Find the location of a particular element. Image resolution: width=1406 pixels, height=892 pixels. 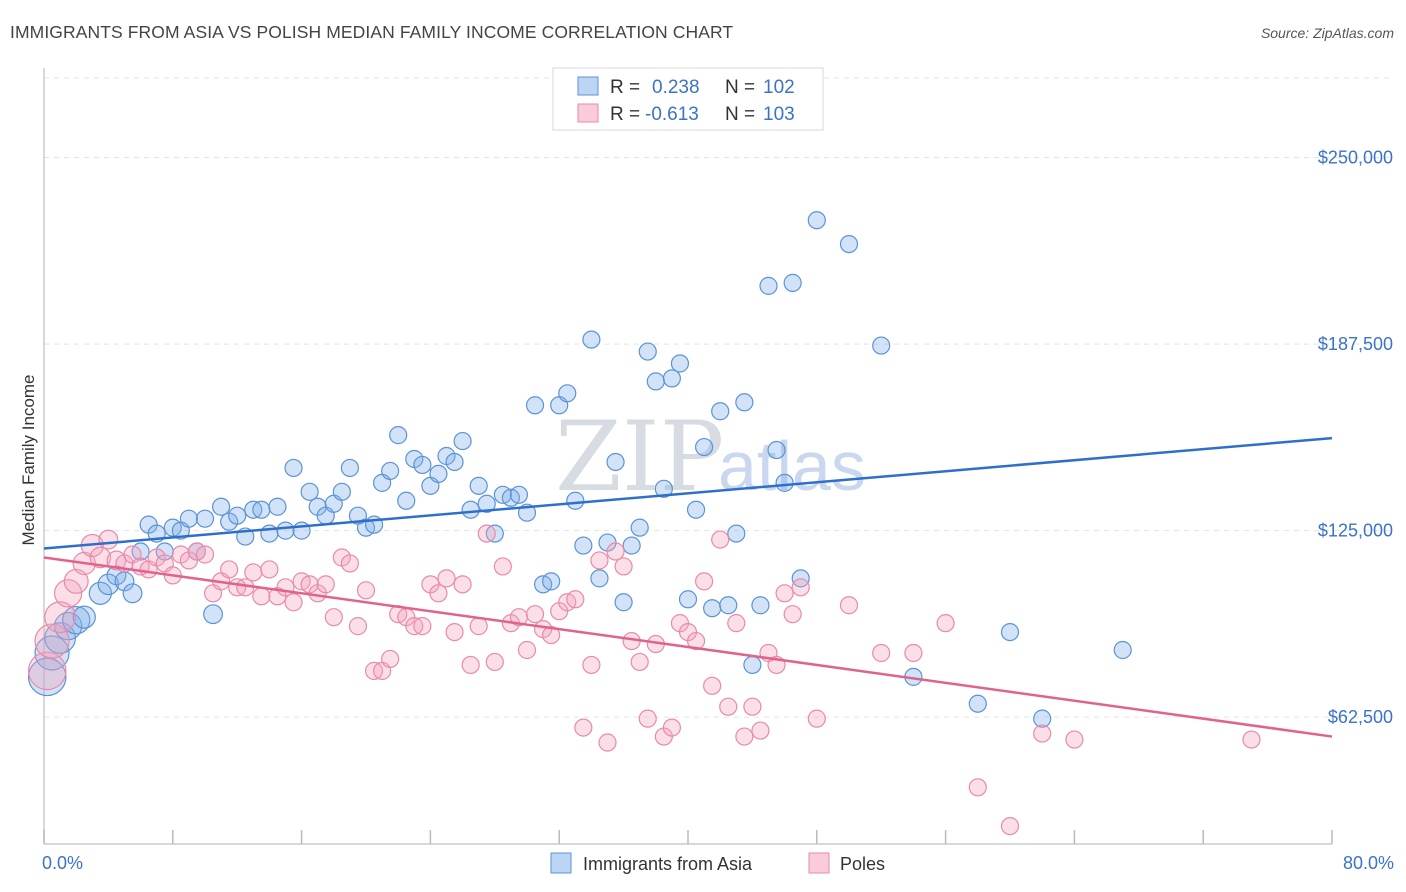

bottom-legend-label-poles: Poles is located at coordinates (862, 864).